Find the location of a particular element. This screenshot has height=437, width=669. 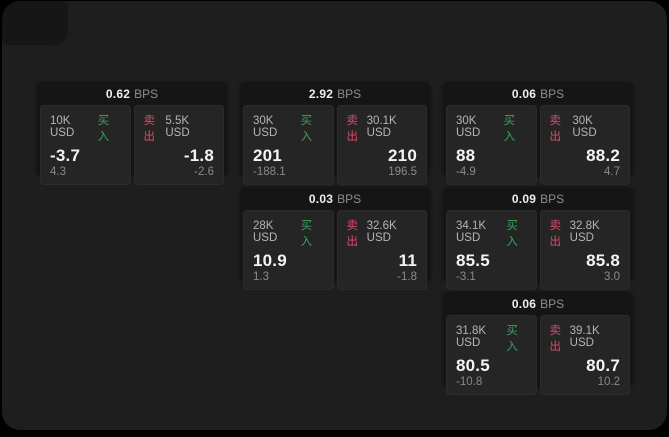

buy-price: 10.9 is located at coordinates (270, 260).